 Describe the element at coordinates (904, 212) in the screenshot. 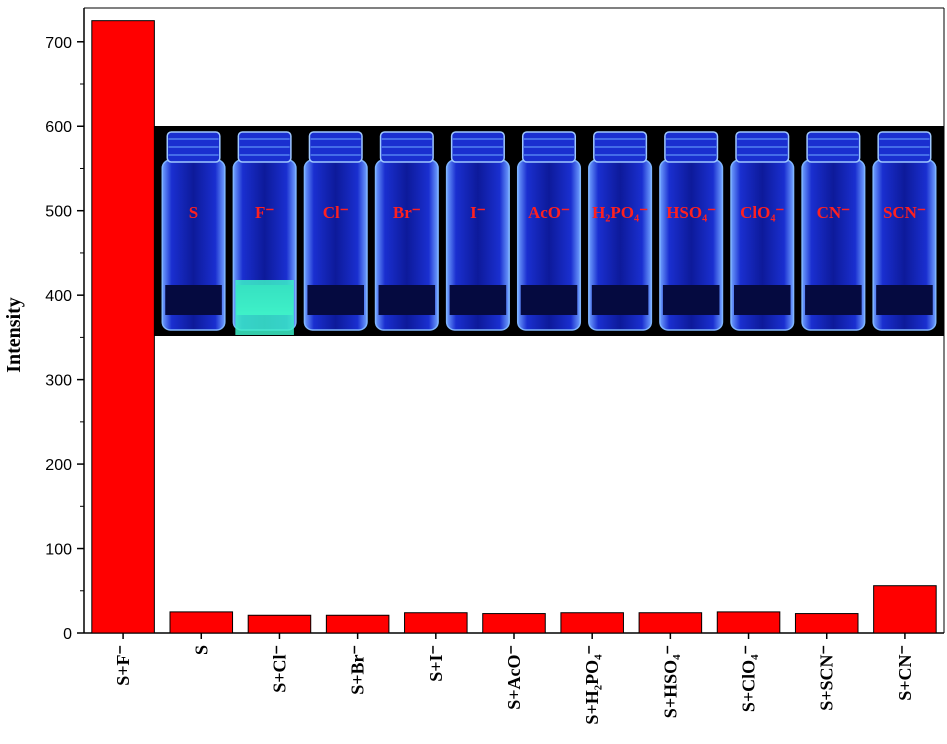

I see `vial-label: SCN⁻` at that location.